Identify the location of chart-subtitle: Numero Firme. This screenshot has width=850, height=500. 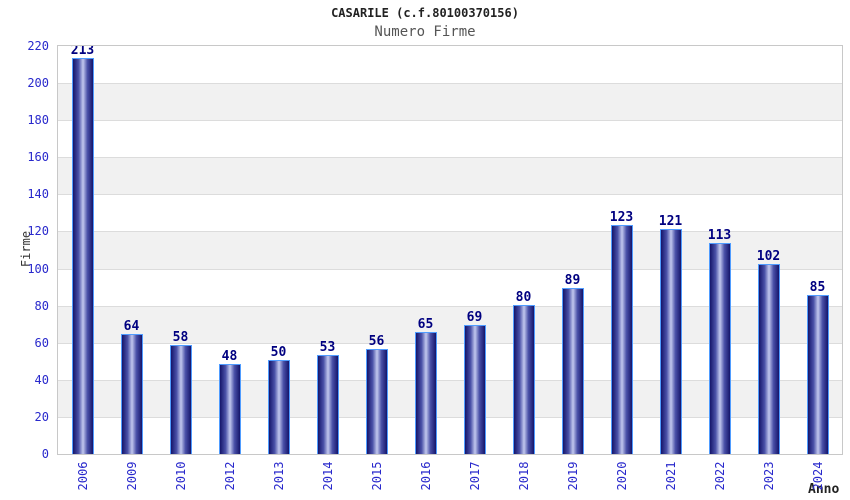
(425, 32).